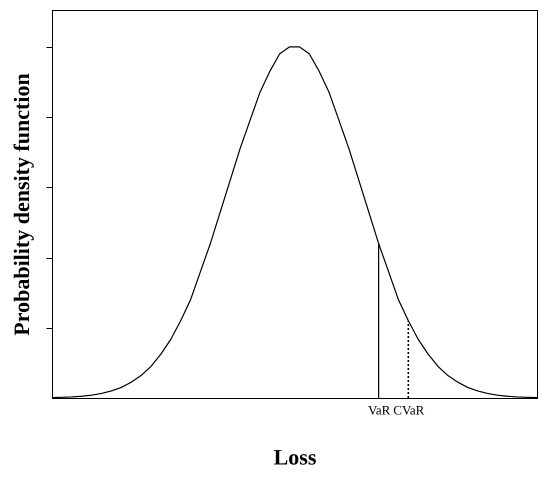  What do you see at coordinates (295, 457) in the screenshot?
I see `x-axis-title: Loss` at bounding box center [295, 457].